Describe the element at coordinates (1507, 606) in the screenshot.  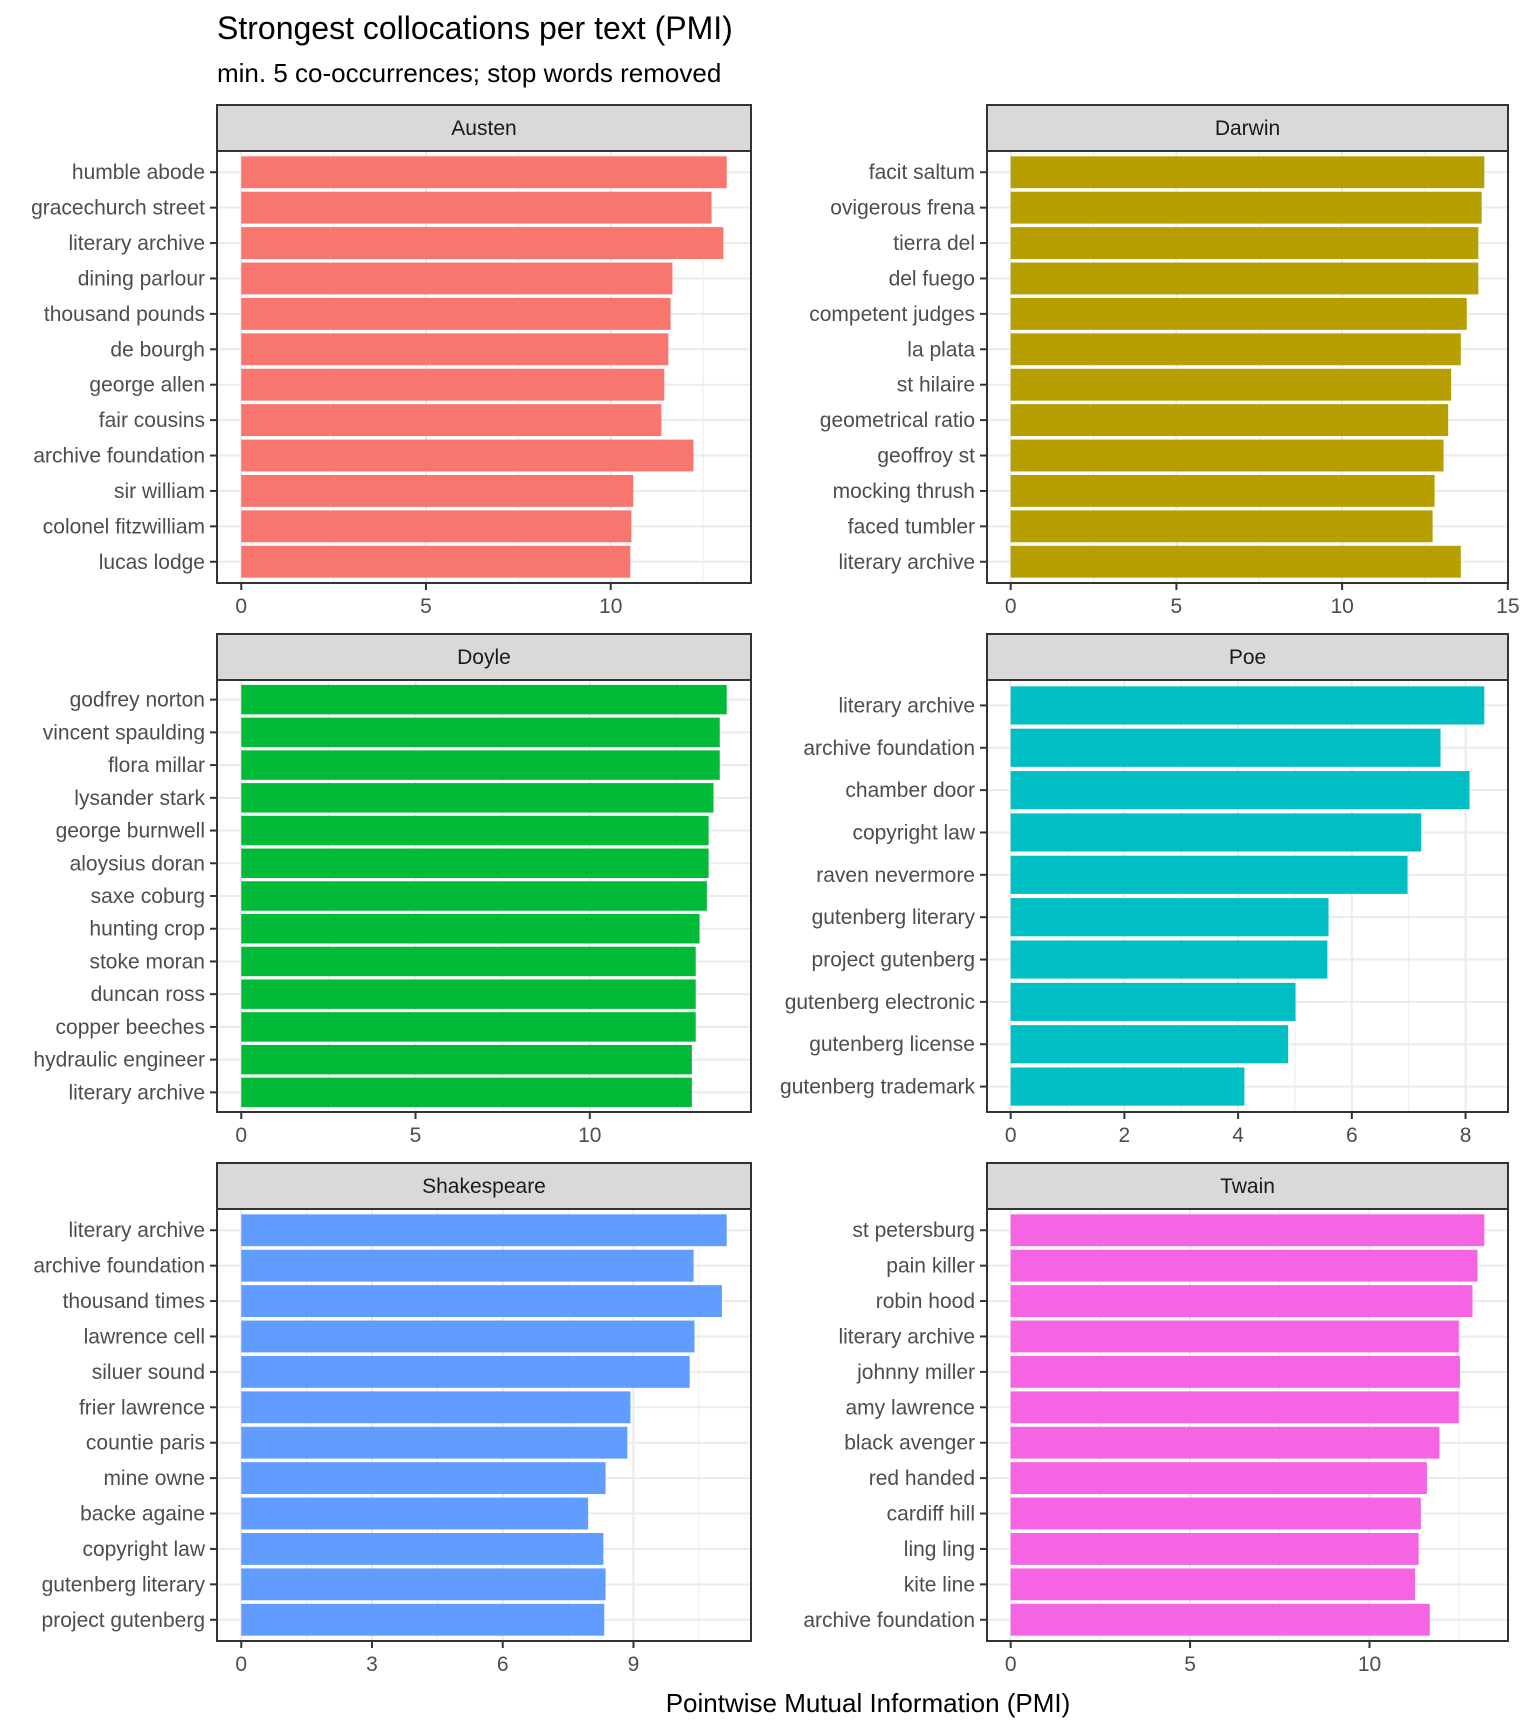
I see `x-tick-label: 15` at that location.